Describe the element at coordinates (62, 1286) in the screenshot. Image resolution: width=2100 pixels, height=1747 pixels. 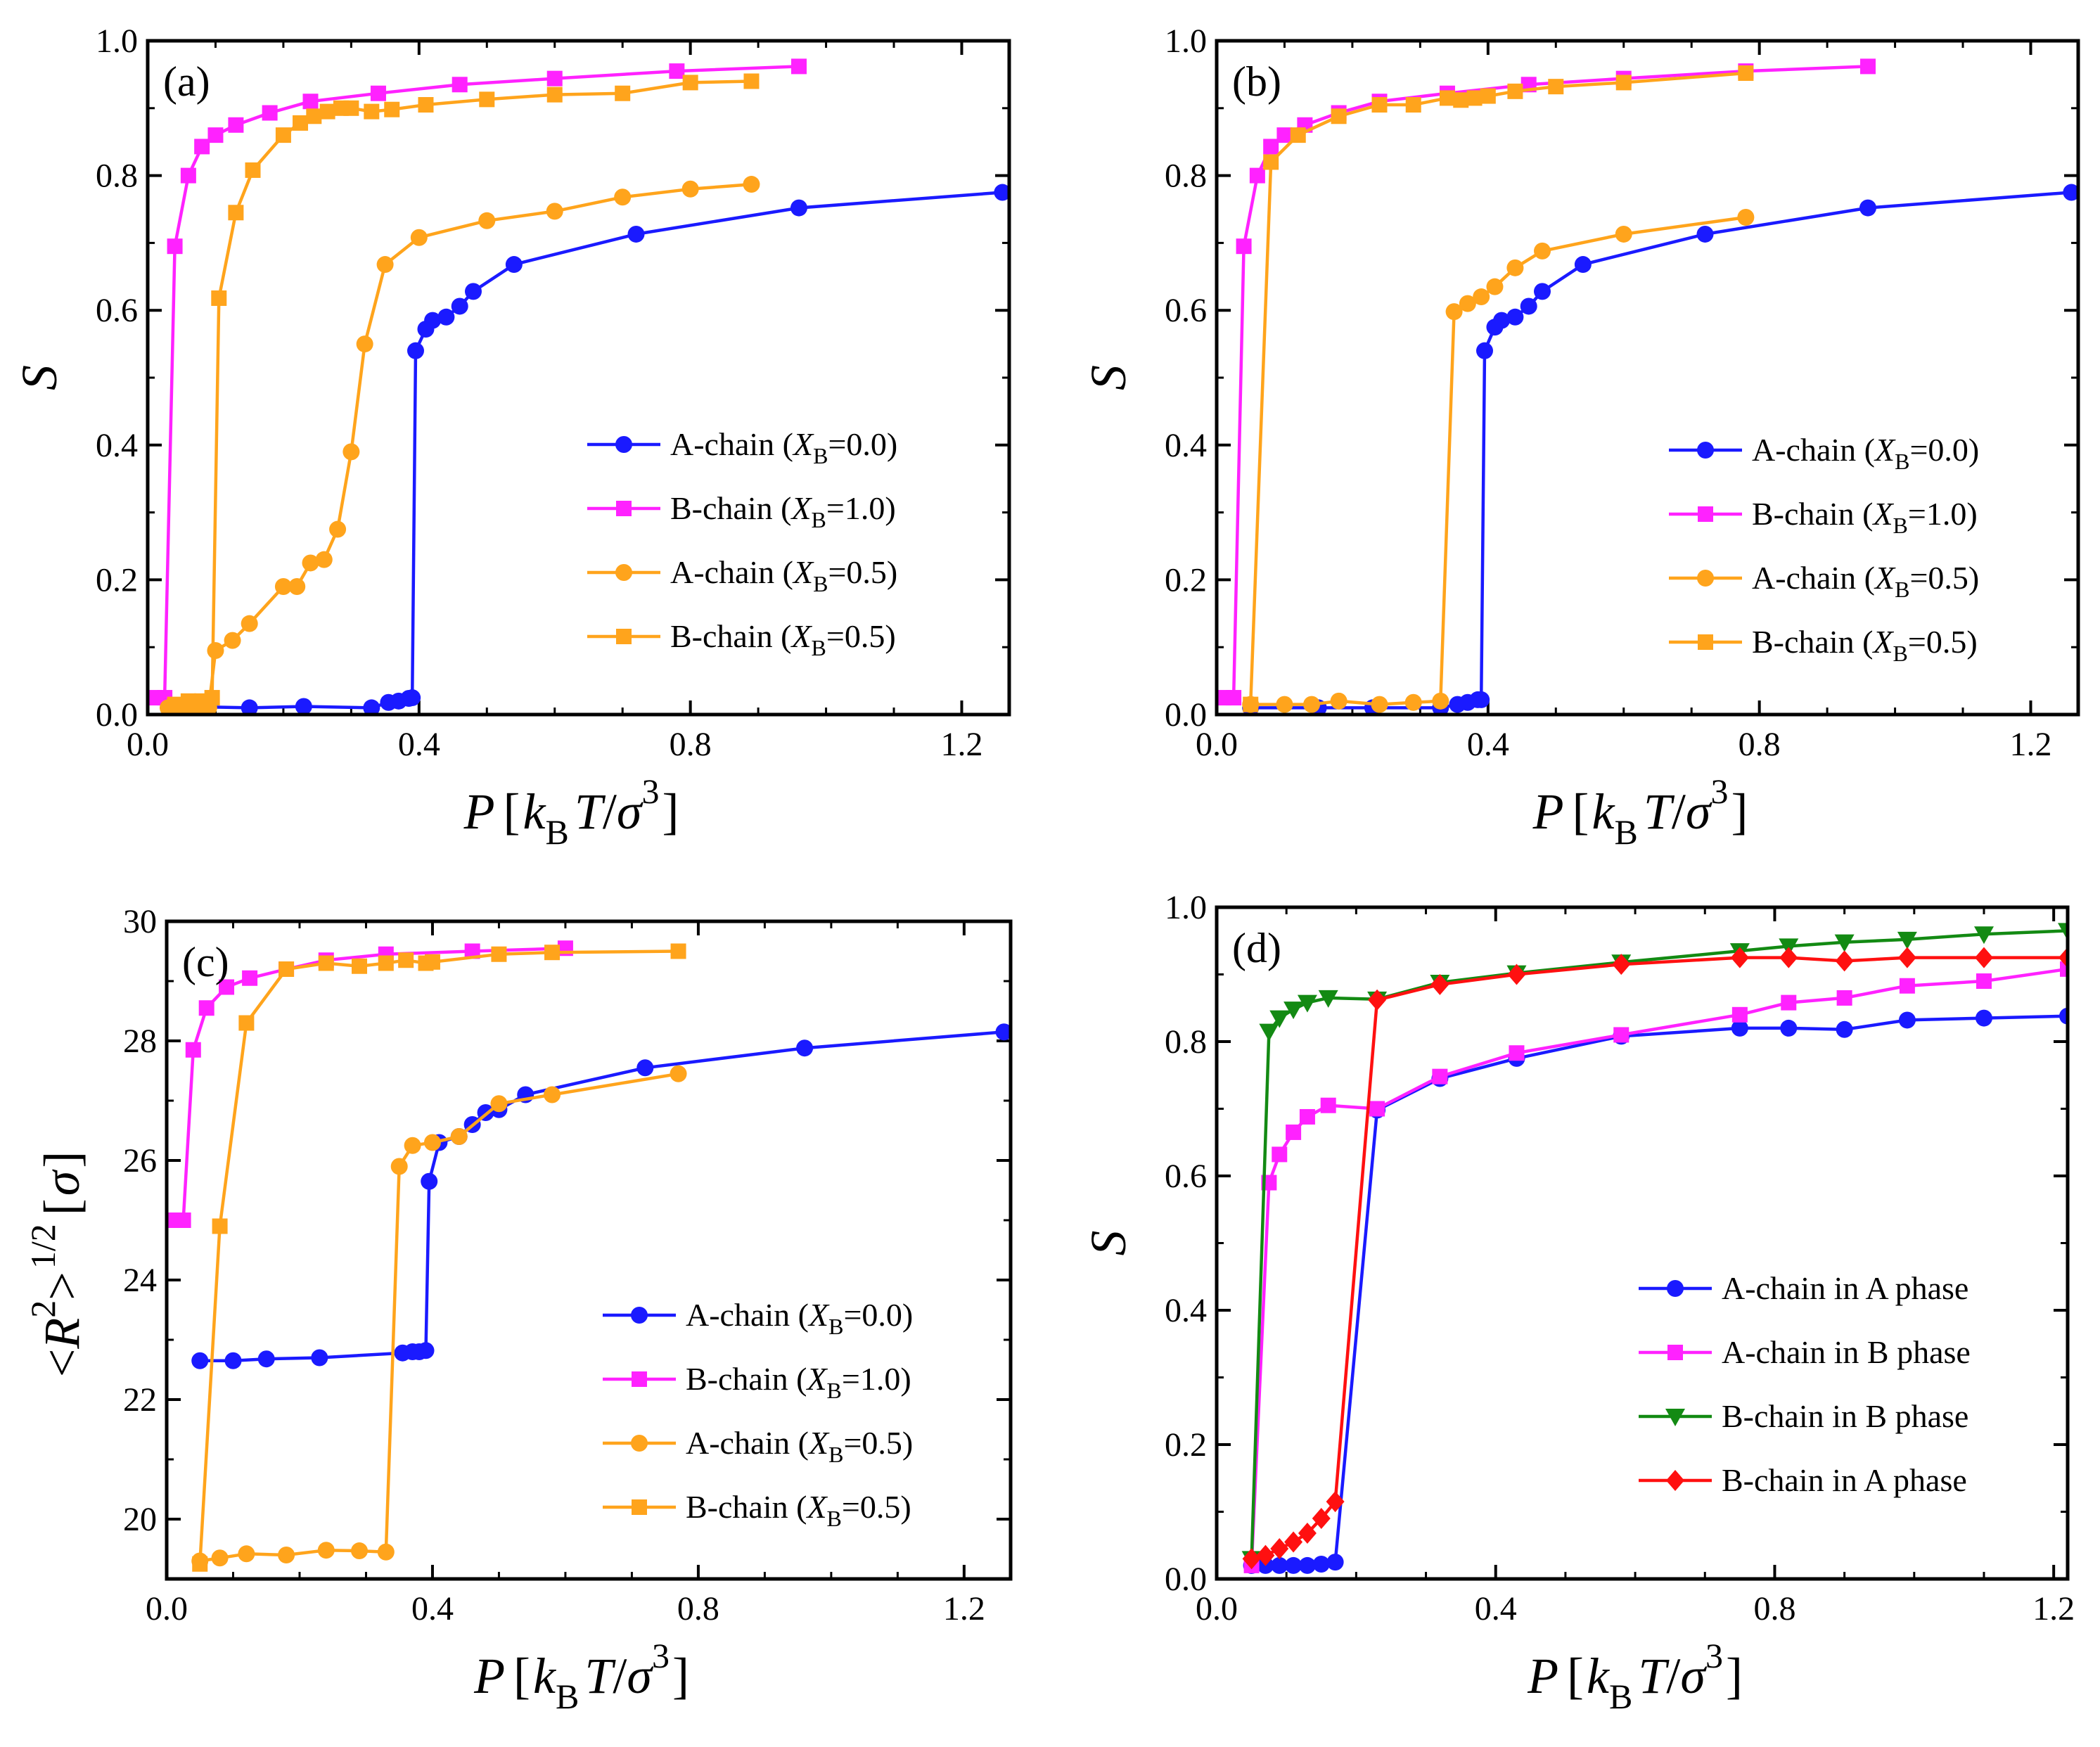
I see `y-axis-gt: >` at that location.